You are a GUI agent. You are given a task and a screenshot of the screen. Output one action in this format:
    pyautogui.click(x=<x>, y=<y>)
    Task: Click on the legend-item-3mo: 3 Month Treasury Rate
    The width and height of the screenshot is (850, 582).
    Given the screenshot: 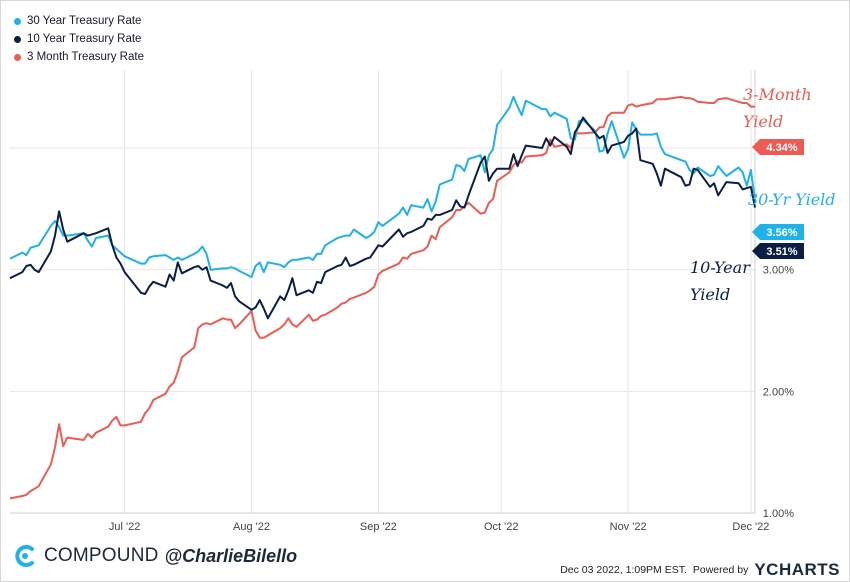 What is the action you would take?
    pyautogui.click(x=79, y=57)
    